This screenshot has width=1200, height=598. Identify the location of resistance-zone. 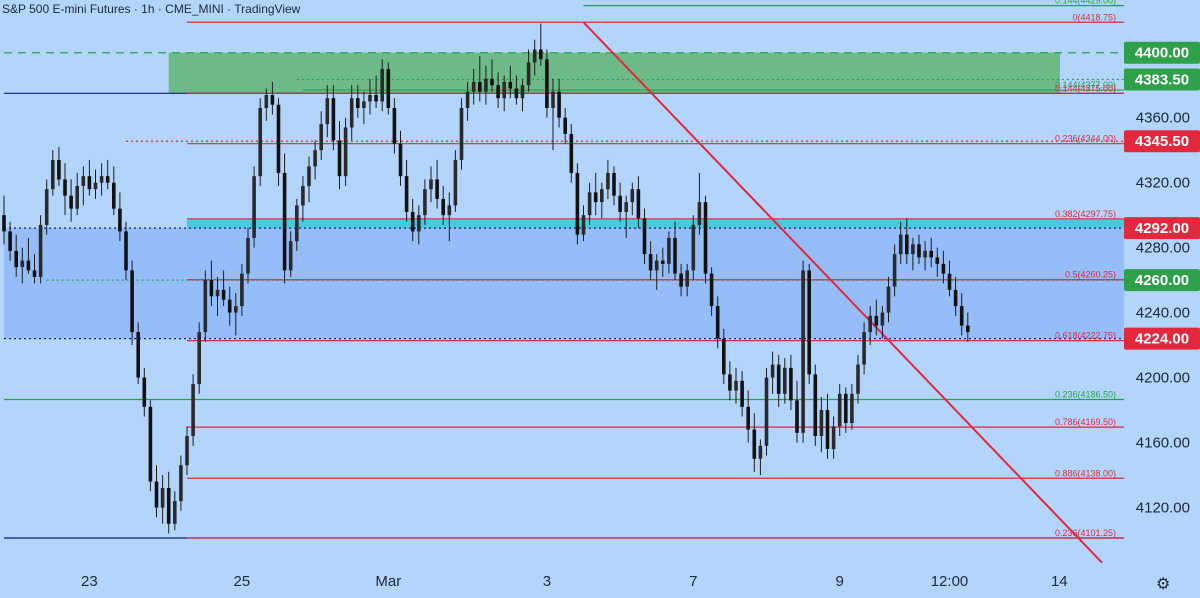
(614, 73).